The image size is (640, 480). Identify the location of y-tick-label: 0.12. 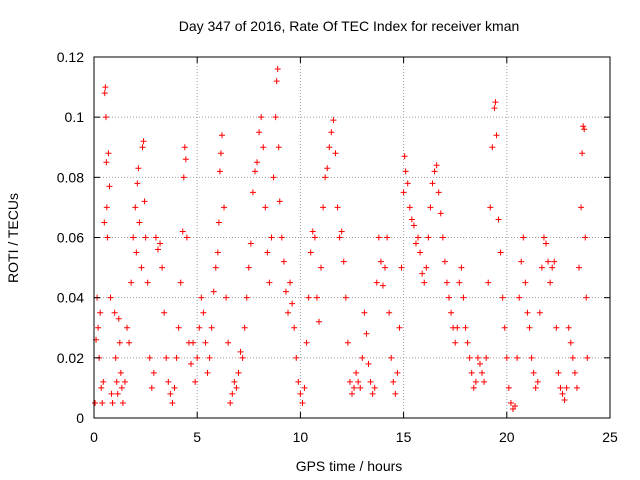
(70, 57).